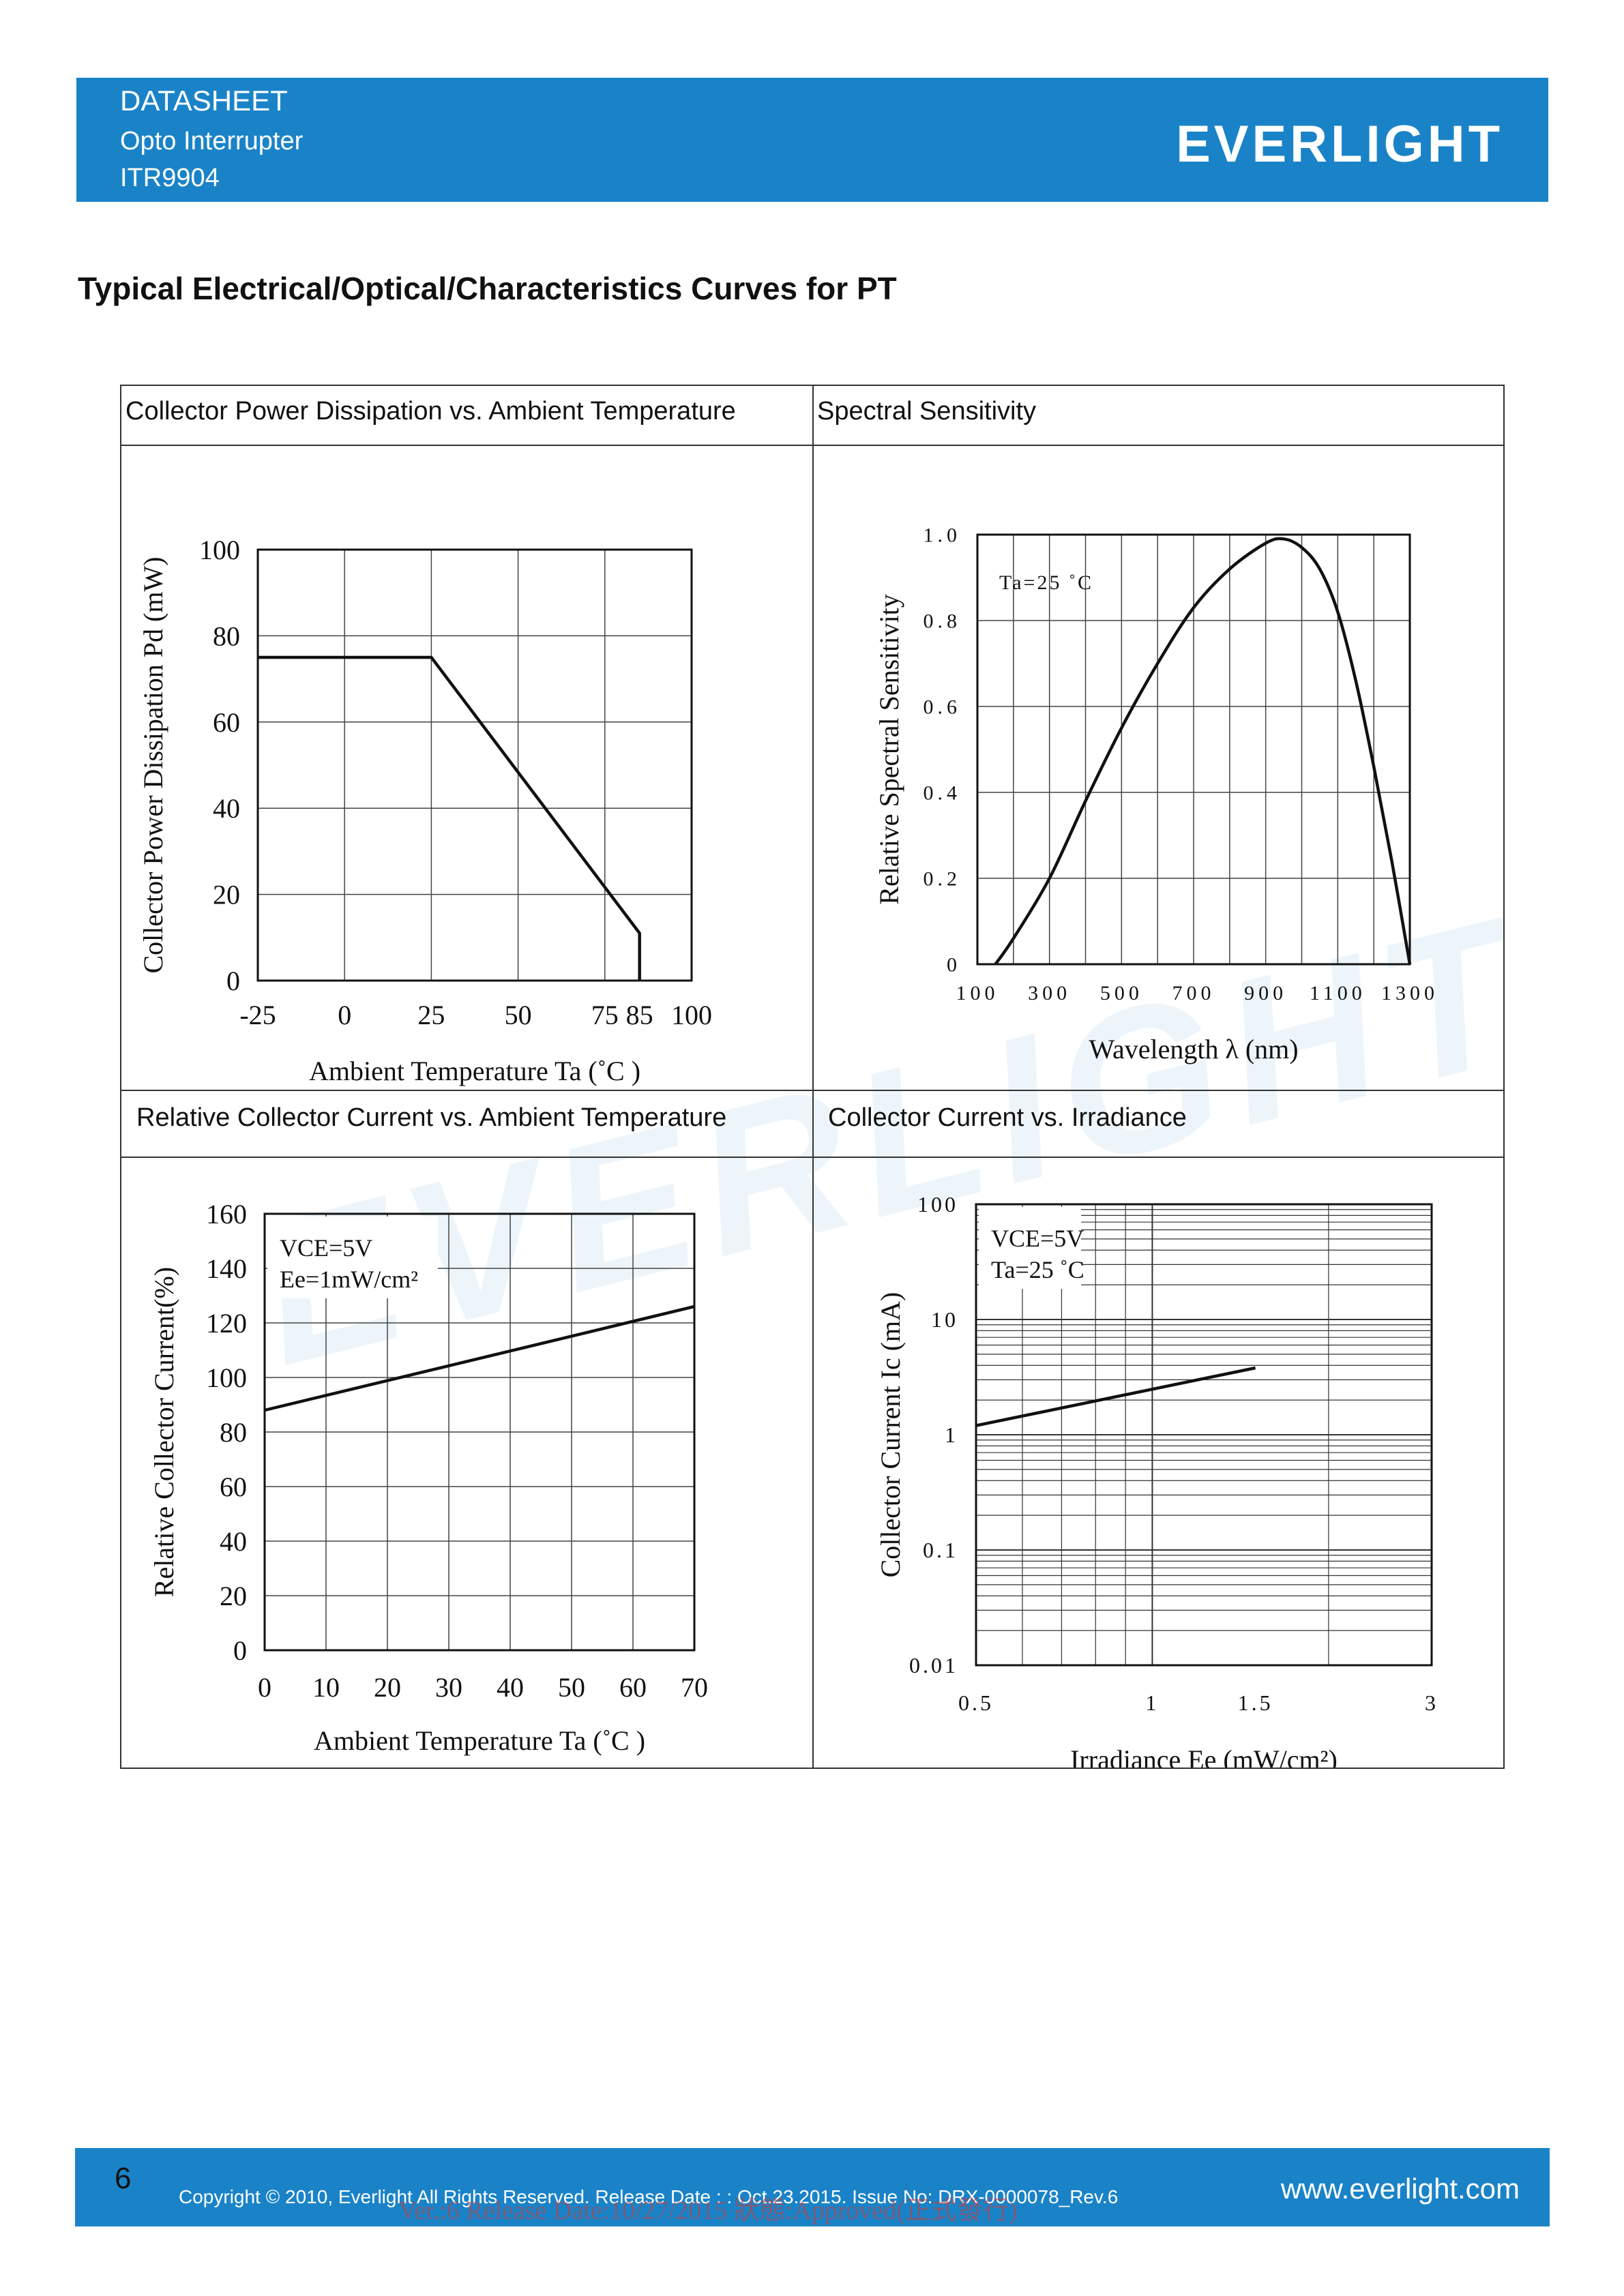  Describe the element at coordinates (1339, 144) in the screenshot. I see `everlight-logo: EVERLIGHT` at that location.